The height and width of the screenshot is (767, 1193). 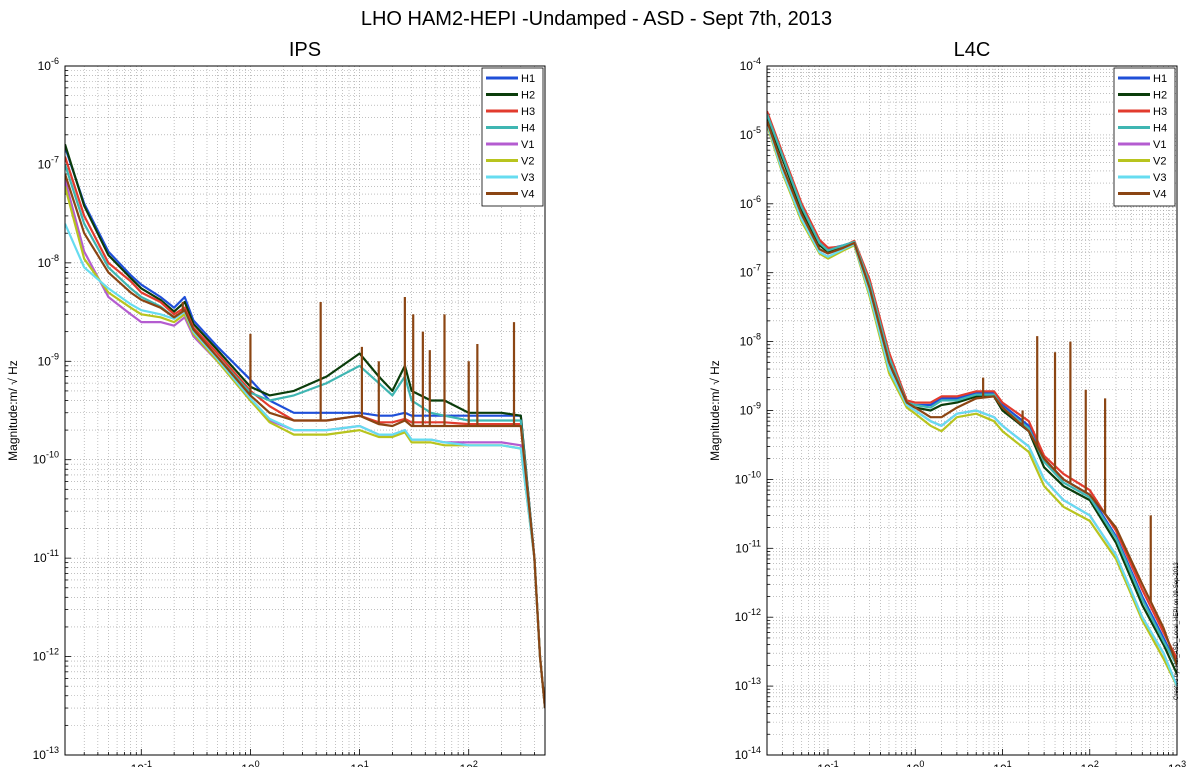 What do you see at coordinates (750, 64) in the screenshot?
I see `y-tick-label: 10⁻⁴` at bounding box center [750, 64].